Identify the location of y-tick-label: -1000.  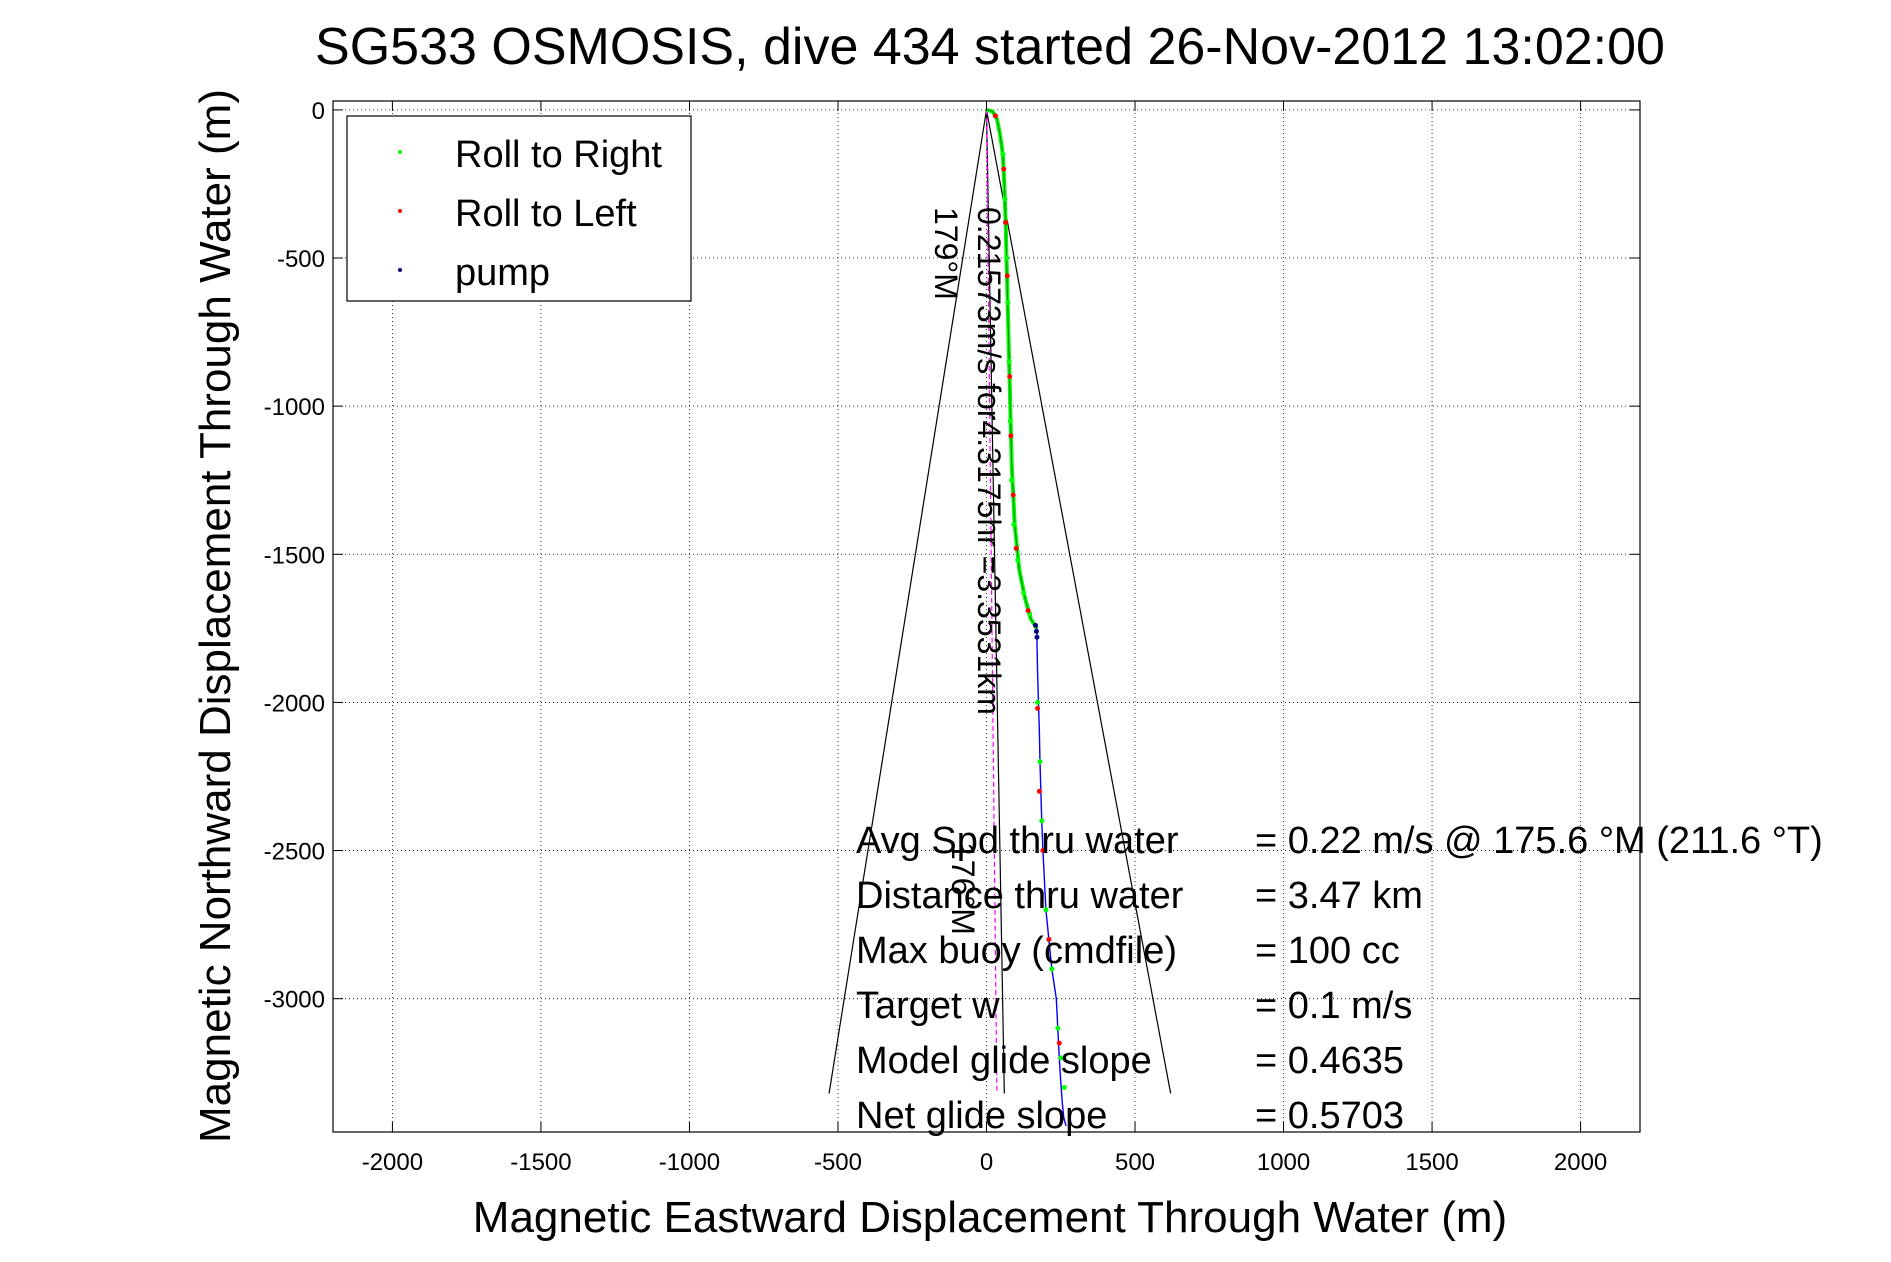
(294, 407).